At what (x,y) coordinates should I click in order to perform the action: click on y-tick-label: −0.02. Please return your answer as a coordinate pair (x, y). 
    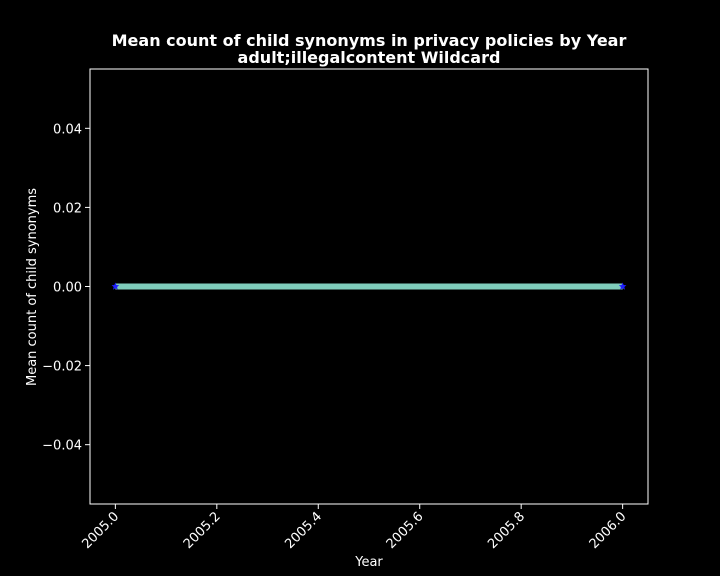
    Looking at the image, I should click on (62, 367).